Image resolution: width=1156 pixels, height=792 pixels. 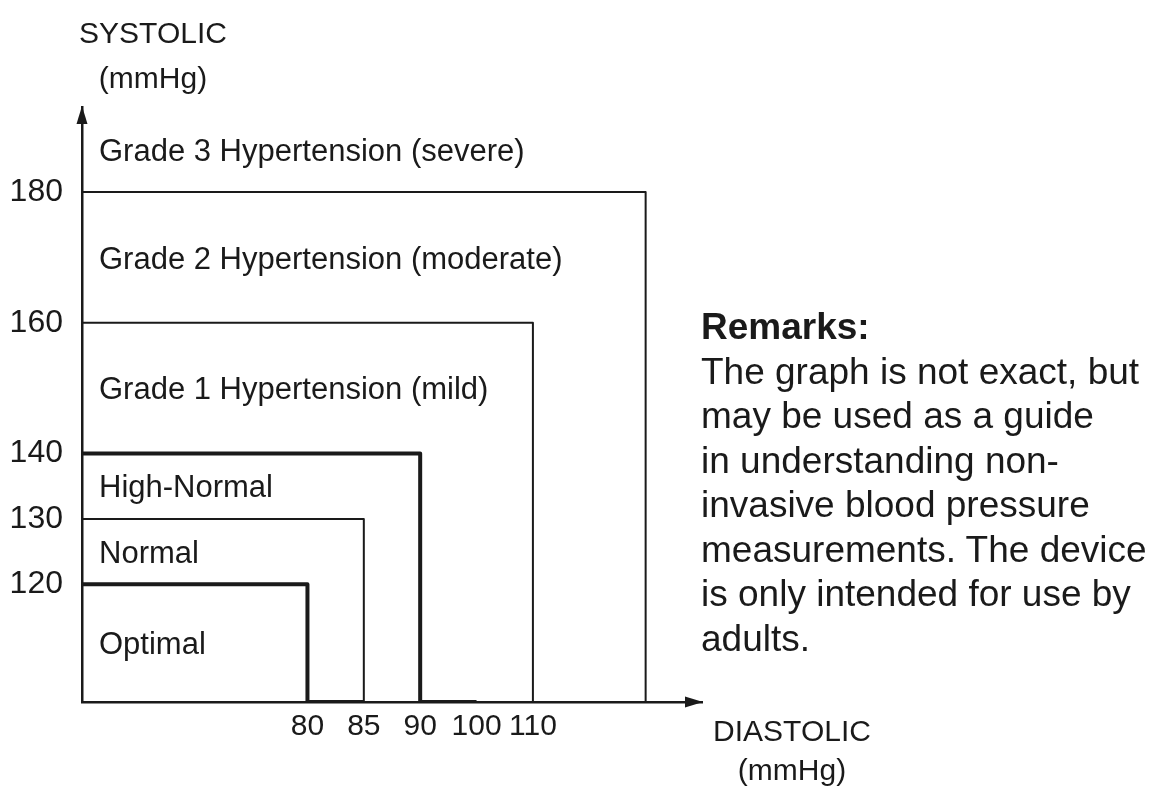 I want to click on annotation: Normal, so click(x=149, y=552).